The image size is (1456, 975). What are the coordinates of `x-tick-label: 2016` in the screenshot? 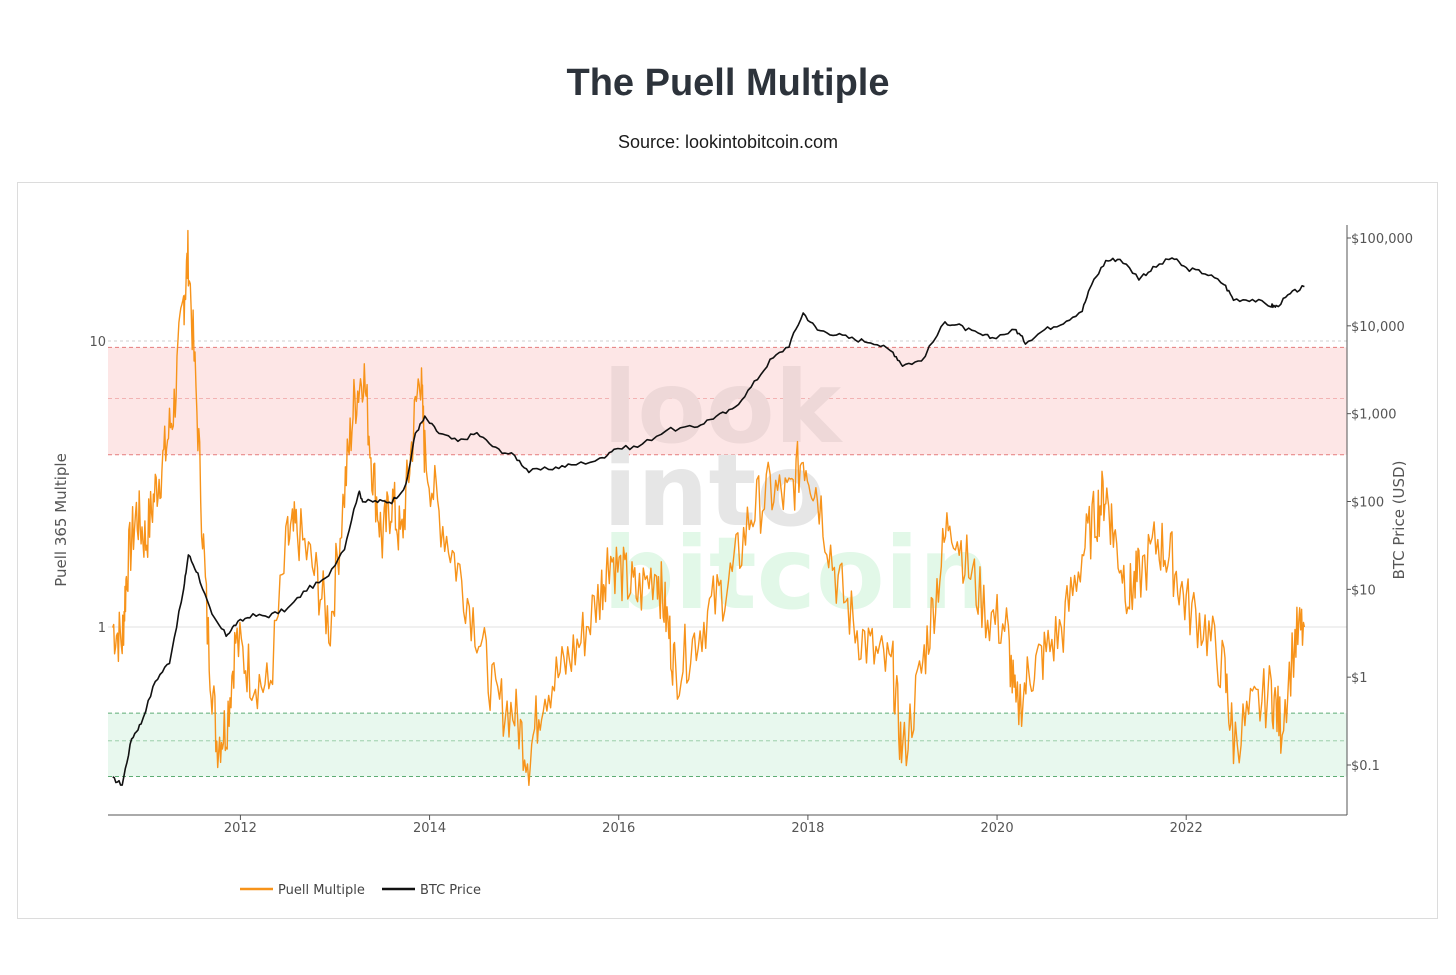 It's located at (618, 828).